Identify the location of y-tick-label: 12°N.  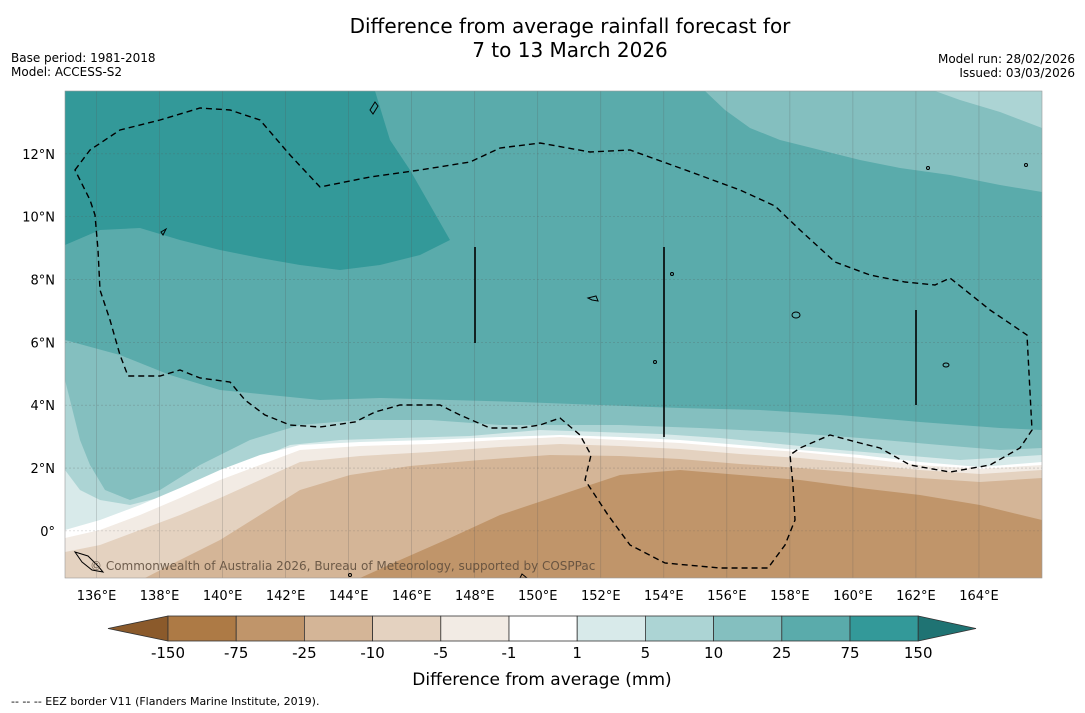
(38, 155).